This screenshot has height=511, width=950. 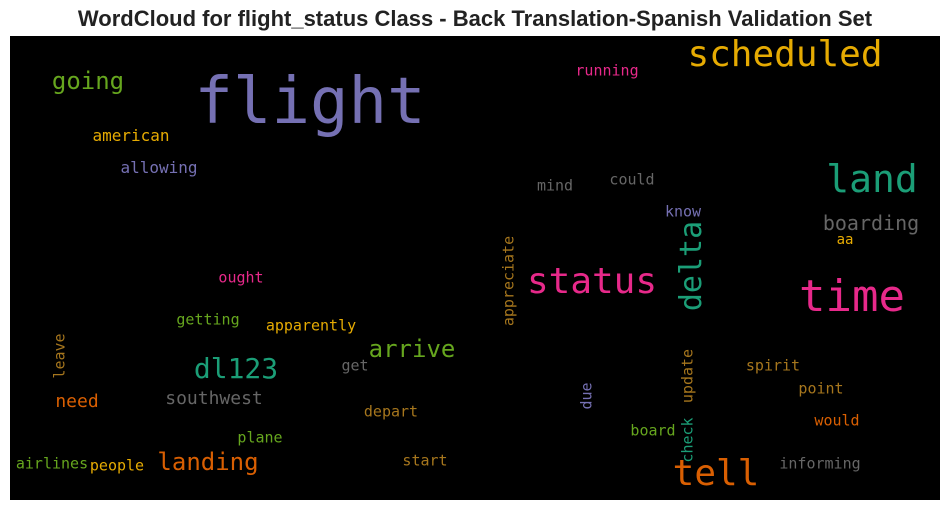 I want to click on word-plane: plane, so click(x=260, y=437).